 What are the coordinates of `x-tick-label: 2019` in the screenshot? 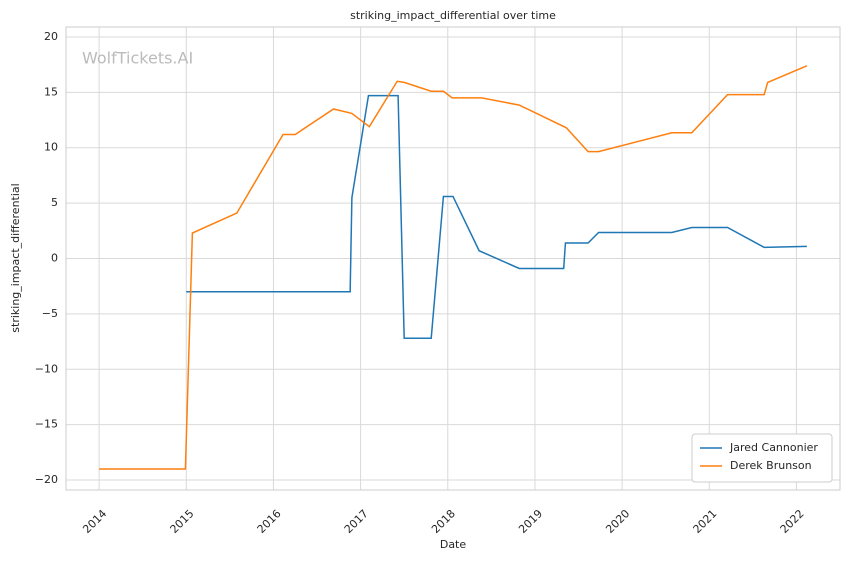 It's located at (530, 521).